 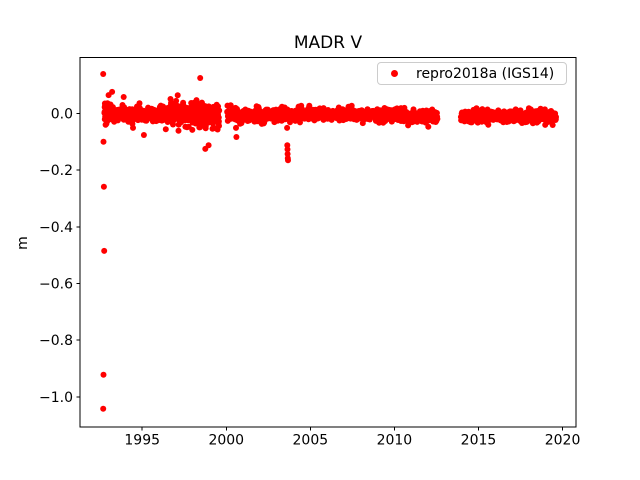 What do you see at coordinates (142, 441) in the screenshot?
I see `x-tick-label: 1995` at bounding box center [142, 441].